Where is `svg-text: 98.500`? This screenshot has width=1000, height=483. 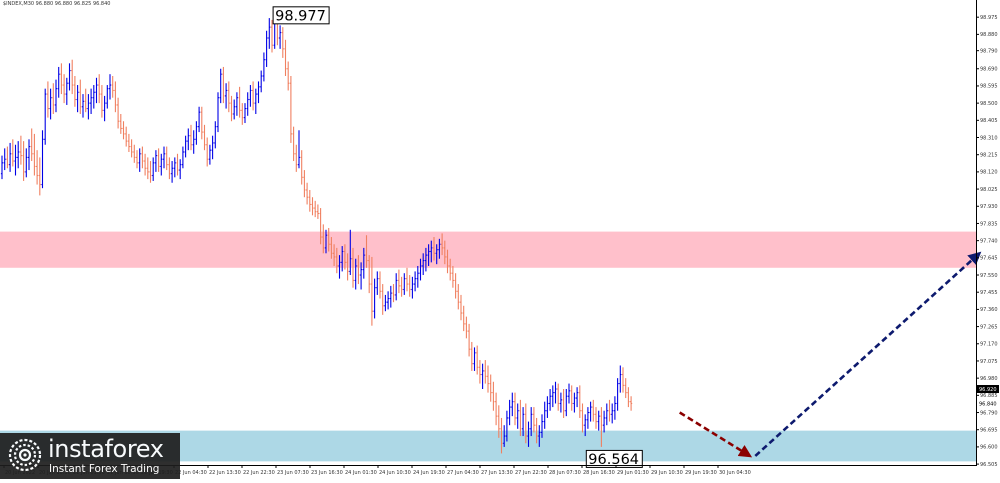
svg-text: 98.500 is located at coordinates (989, 104).